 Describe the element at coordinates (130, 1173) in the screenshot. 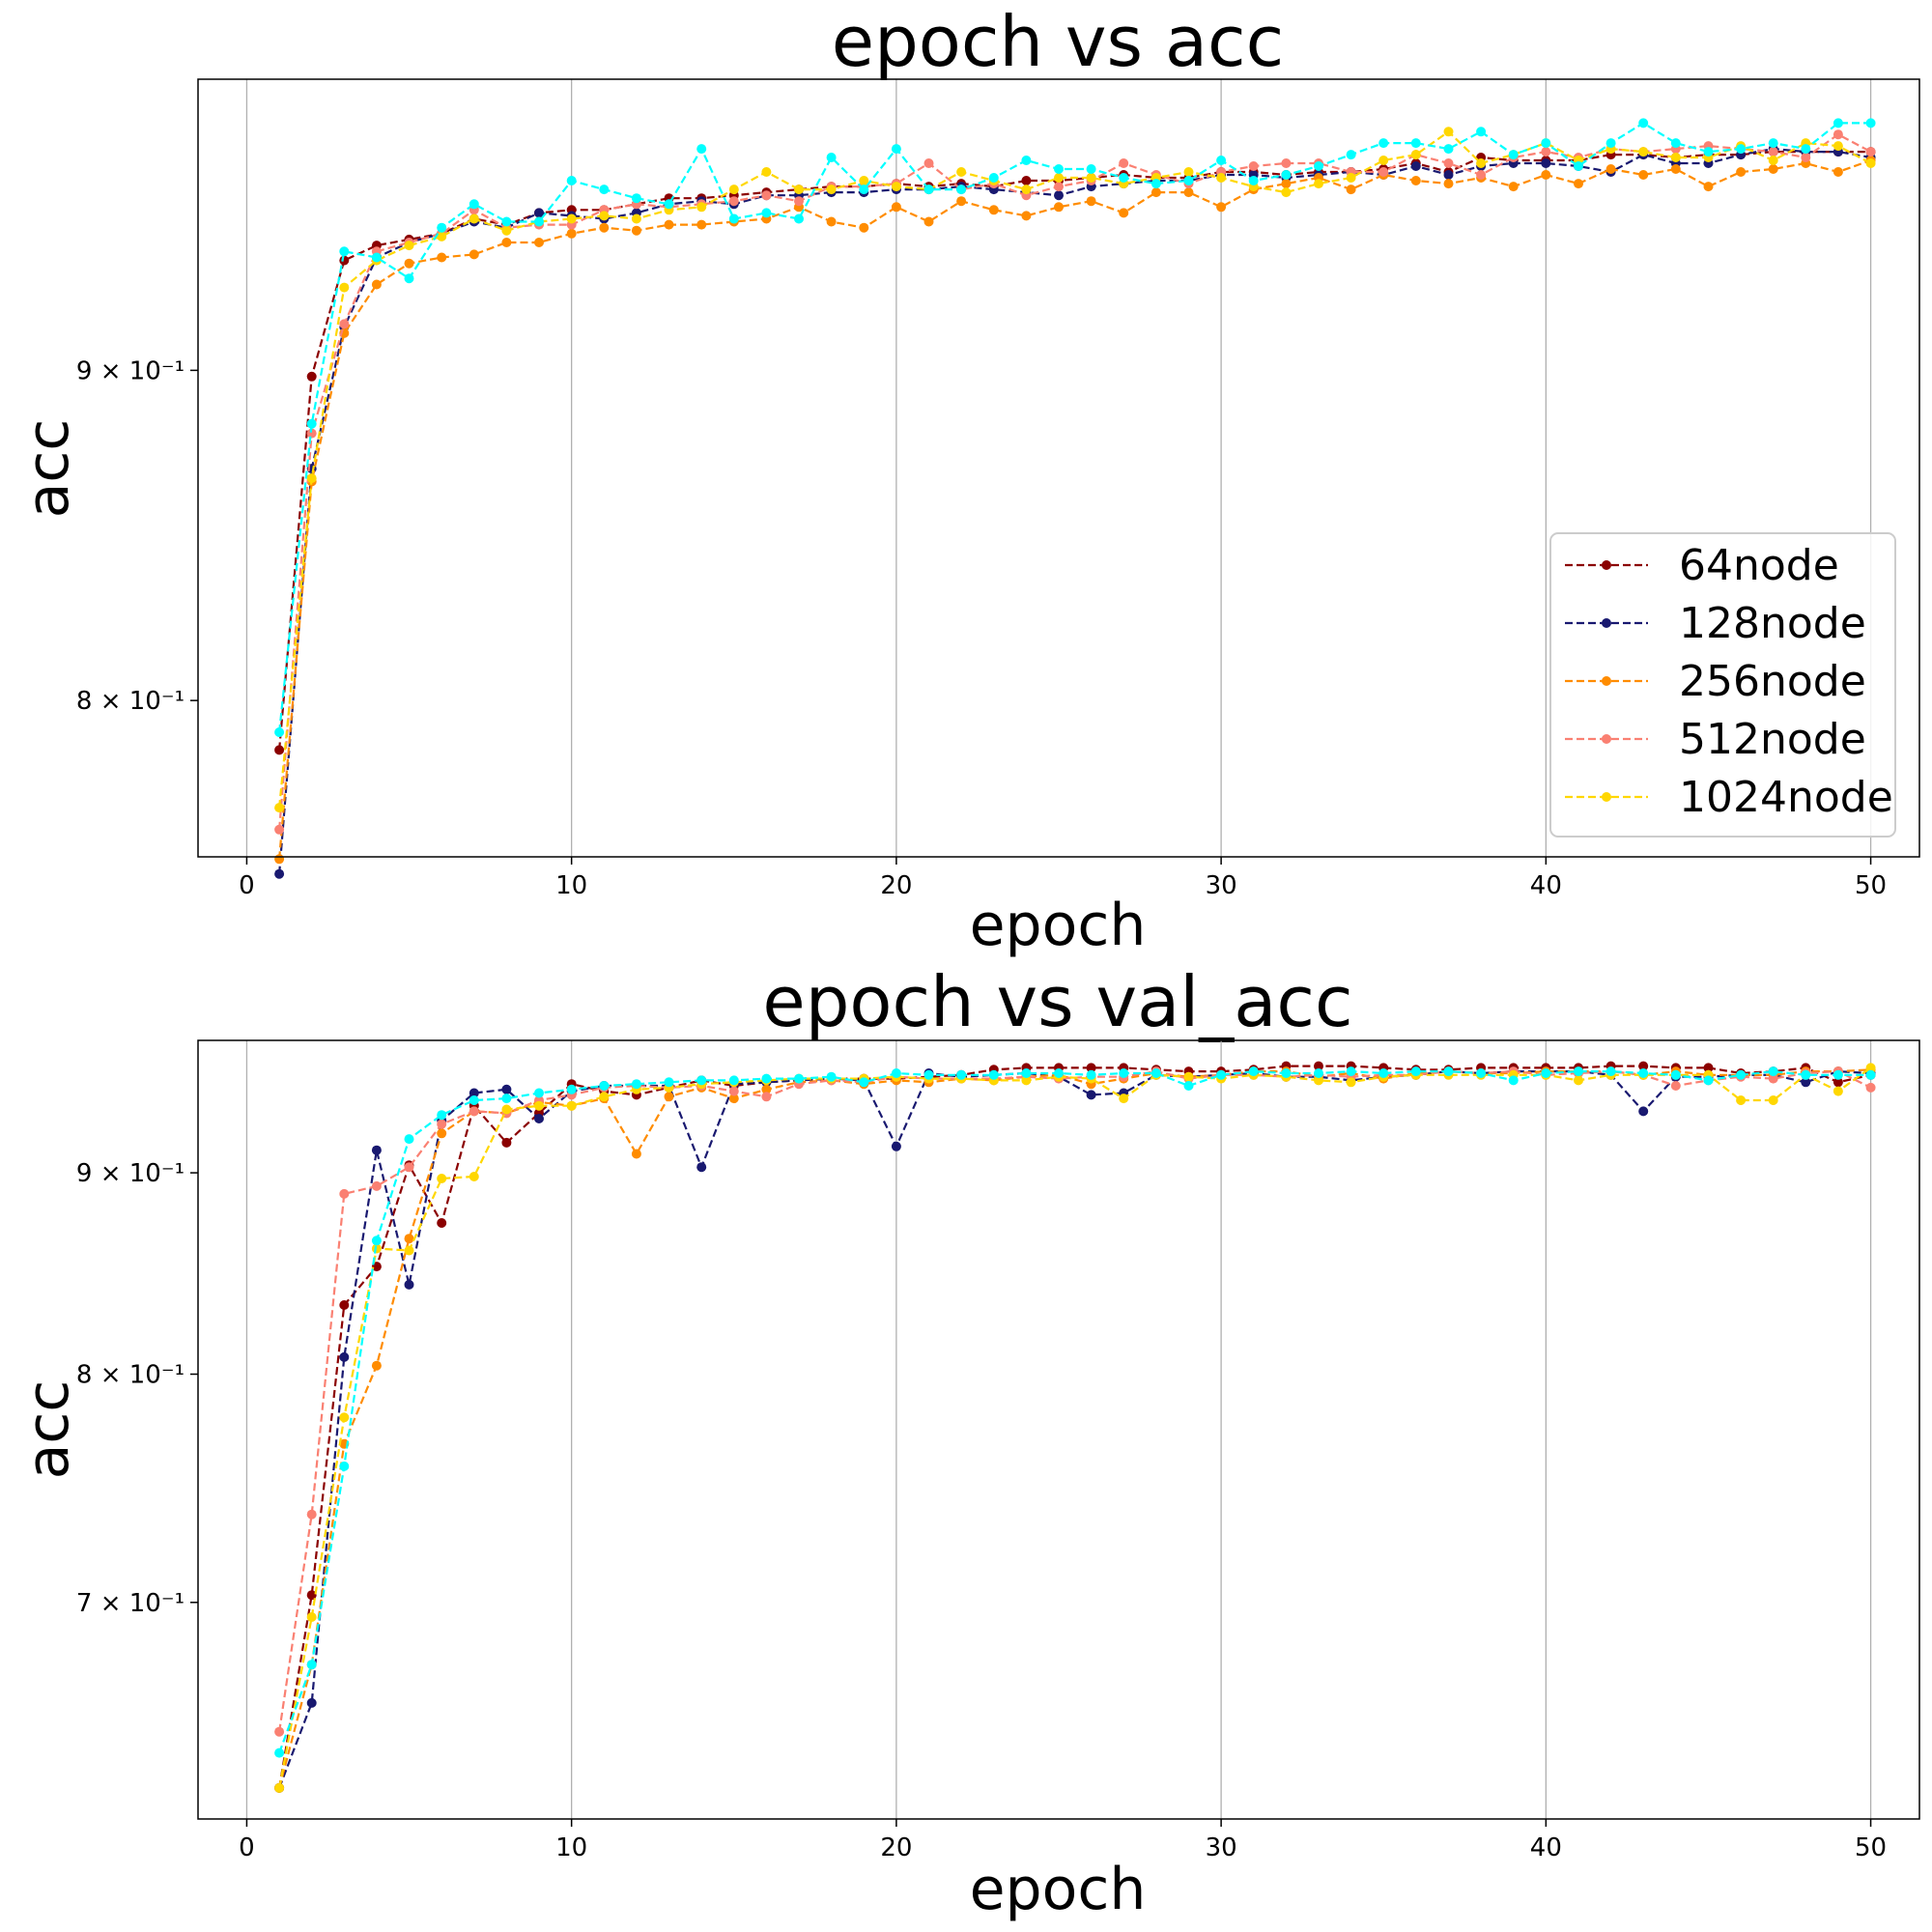

I see `y-tick-label: 9 × 10⁻¹` at that location.